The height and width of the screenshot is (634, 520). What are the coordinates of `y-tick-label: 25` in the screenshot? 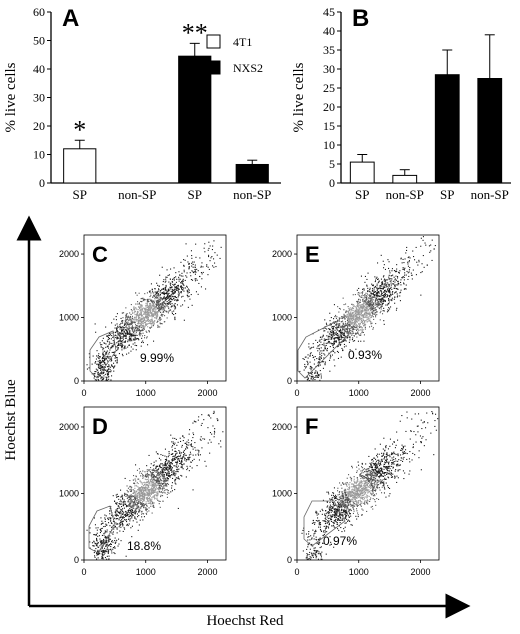 It's located at (329, 88).